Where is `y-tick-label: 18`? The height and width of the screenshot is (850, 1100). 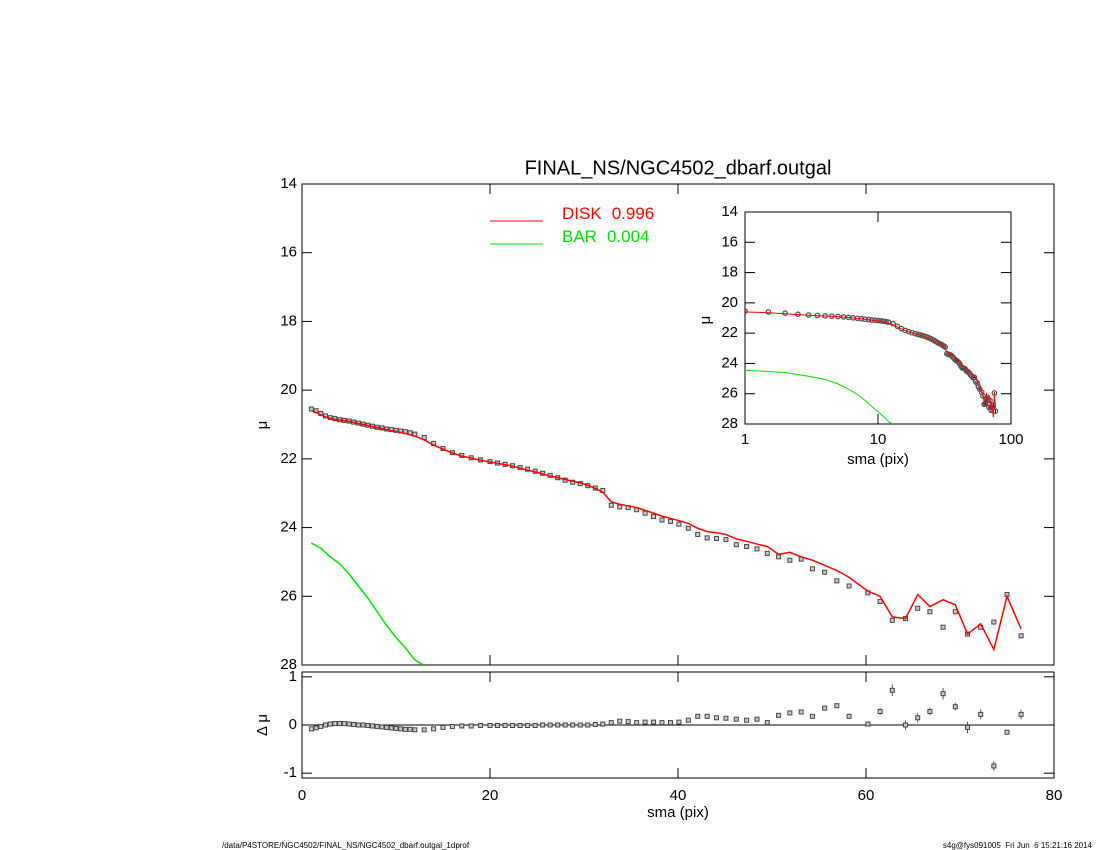 y-tick-label: 18 is located at coordinates (288, 320).